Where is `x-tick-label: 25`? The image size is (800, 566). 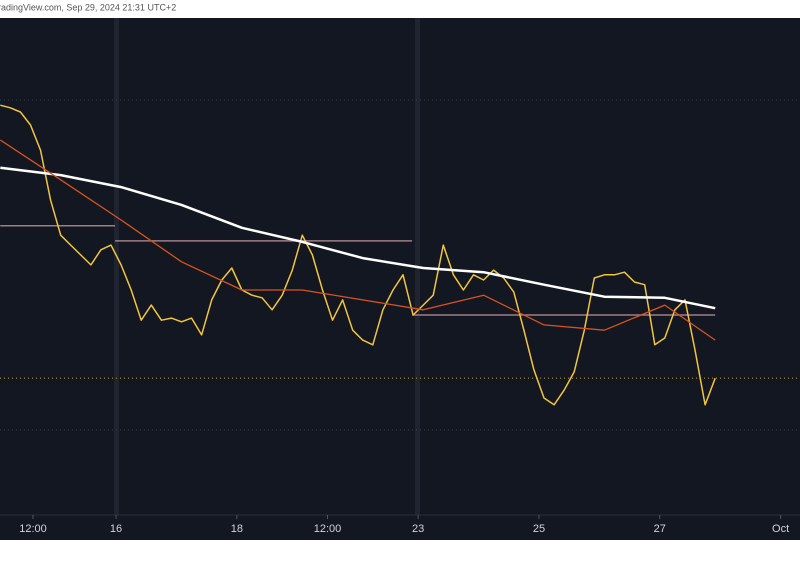 x-tick-label: 25 is located at coordinates (539, 529).